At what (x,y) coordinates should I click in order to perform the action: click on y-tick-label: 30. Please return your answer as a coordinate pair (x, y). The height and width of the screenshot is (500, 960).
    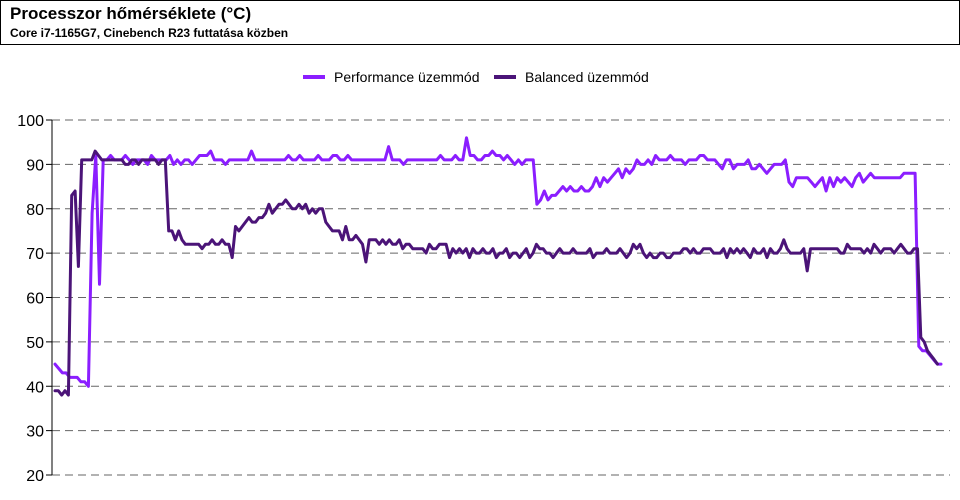
    Looking at the image, I should click on (35, 432).